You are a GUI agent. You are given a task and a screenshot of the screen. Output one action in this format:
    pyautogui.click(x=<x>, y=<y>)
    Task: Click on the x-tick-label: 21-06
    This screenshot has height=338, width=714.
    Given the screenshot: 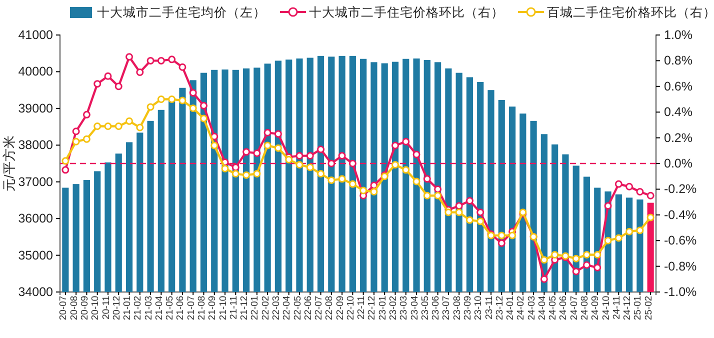 What is the action you would take?
    pyautogui.click(x=180, y=308)
    